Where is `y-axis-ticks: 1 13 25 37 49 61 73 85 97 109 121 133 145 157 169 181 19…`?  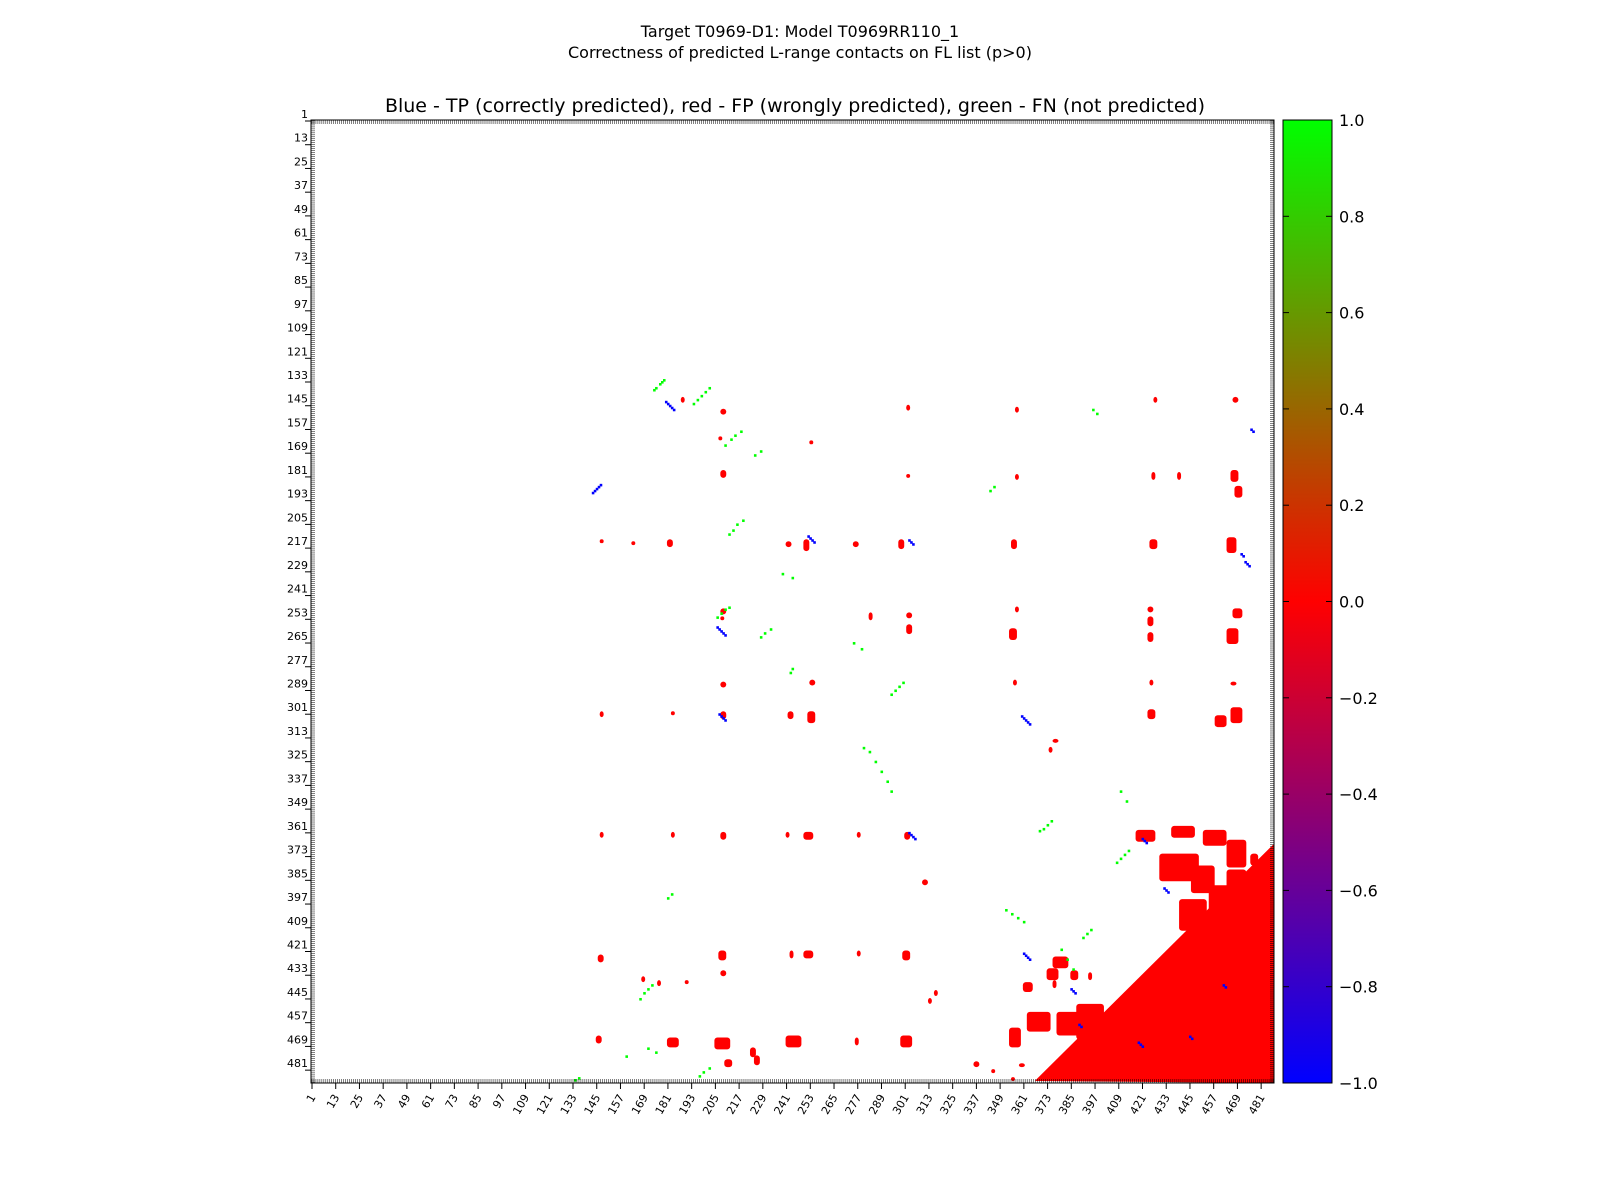
y-axis-ticks: 1 13 25 37 49 61 73 85 97 109 121 133 145 157 169 181 19… is located at coordinates (299, 589).